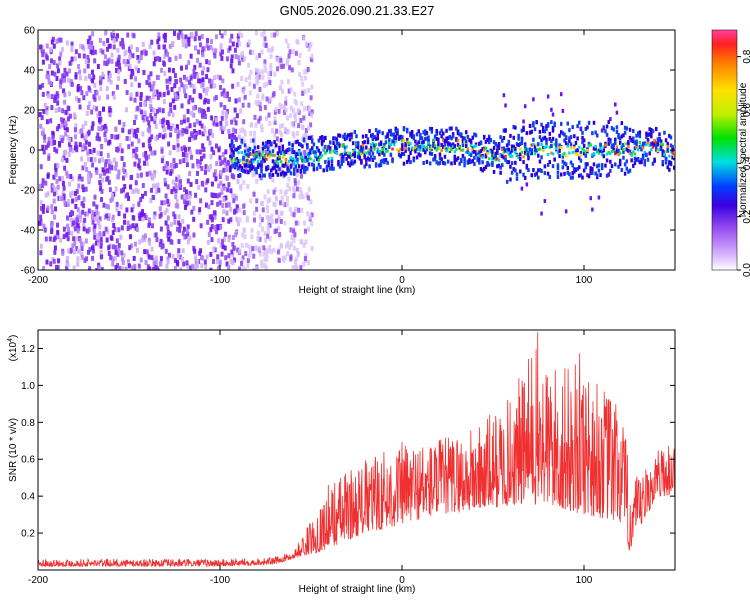  Describe the element at coordinates (30, 31) in the screenshot. I see `y-tick-label: 60` at that location.